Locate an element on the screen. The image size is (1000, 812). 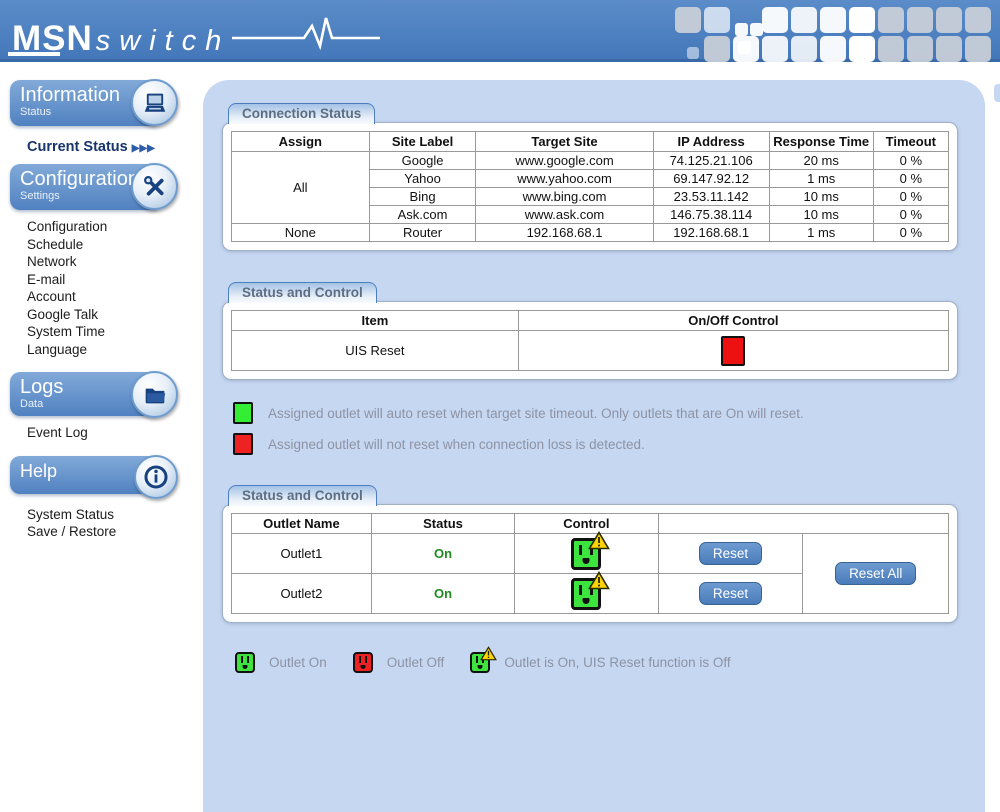
red-square-icon is located at coordinates (243, 444).